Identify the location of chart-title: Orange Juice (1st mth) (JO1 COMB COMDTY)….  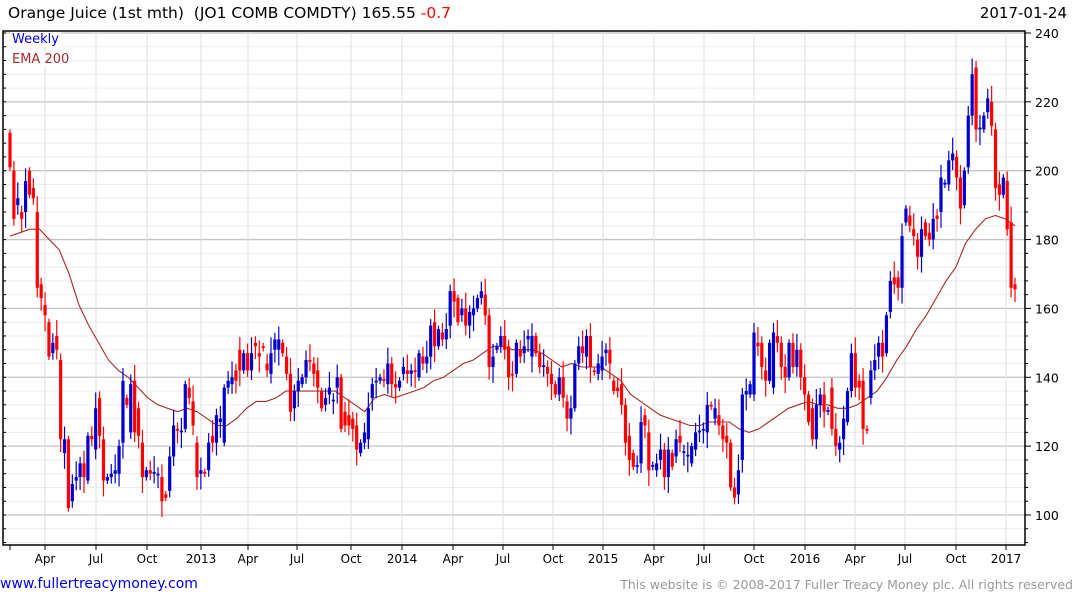
(229, 13).